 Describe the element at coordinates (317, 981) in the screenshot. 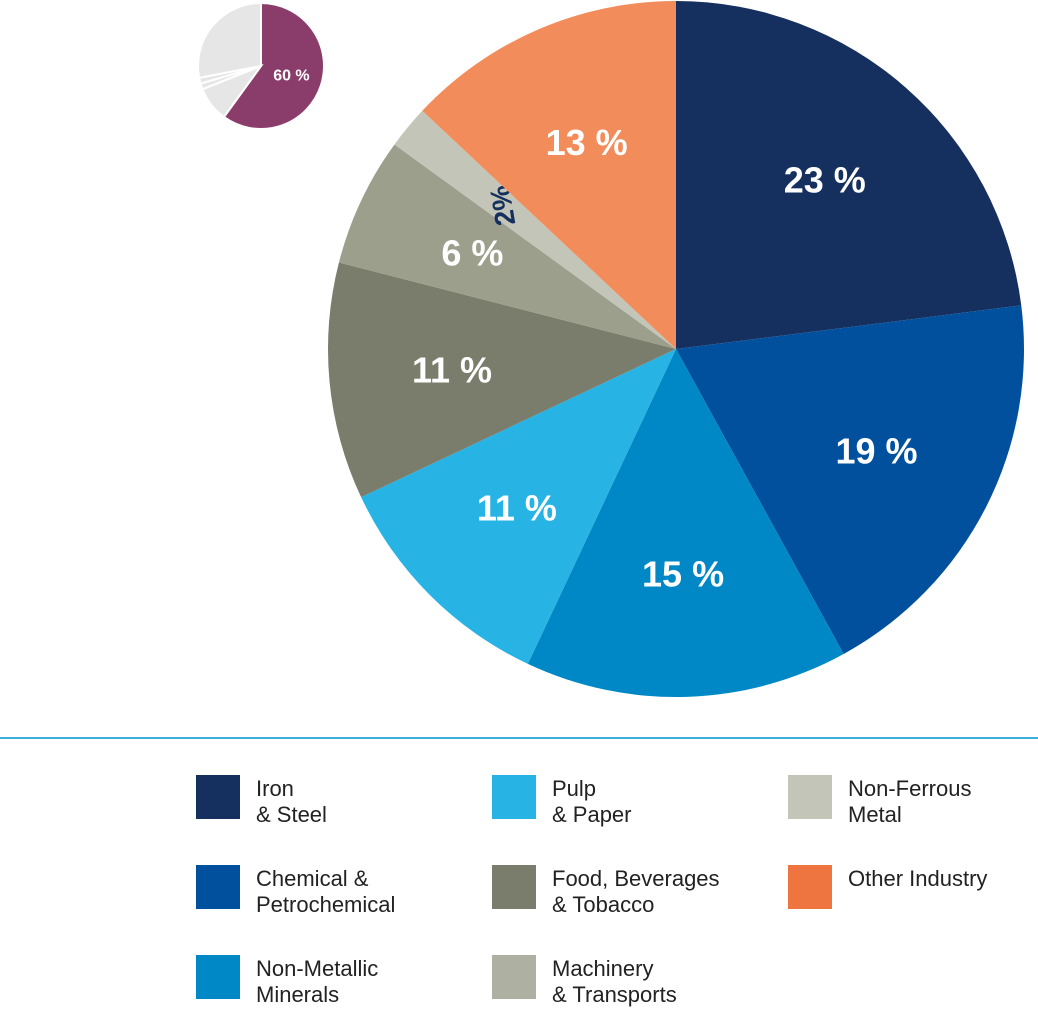

I see `legend-label: Non-Metallic Minerals` at that location.